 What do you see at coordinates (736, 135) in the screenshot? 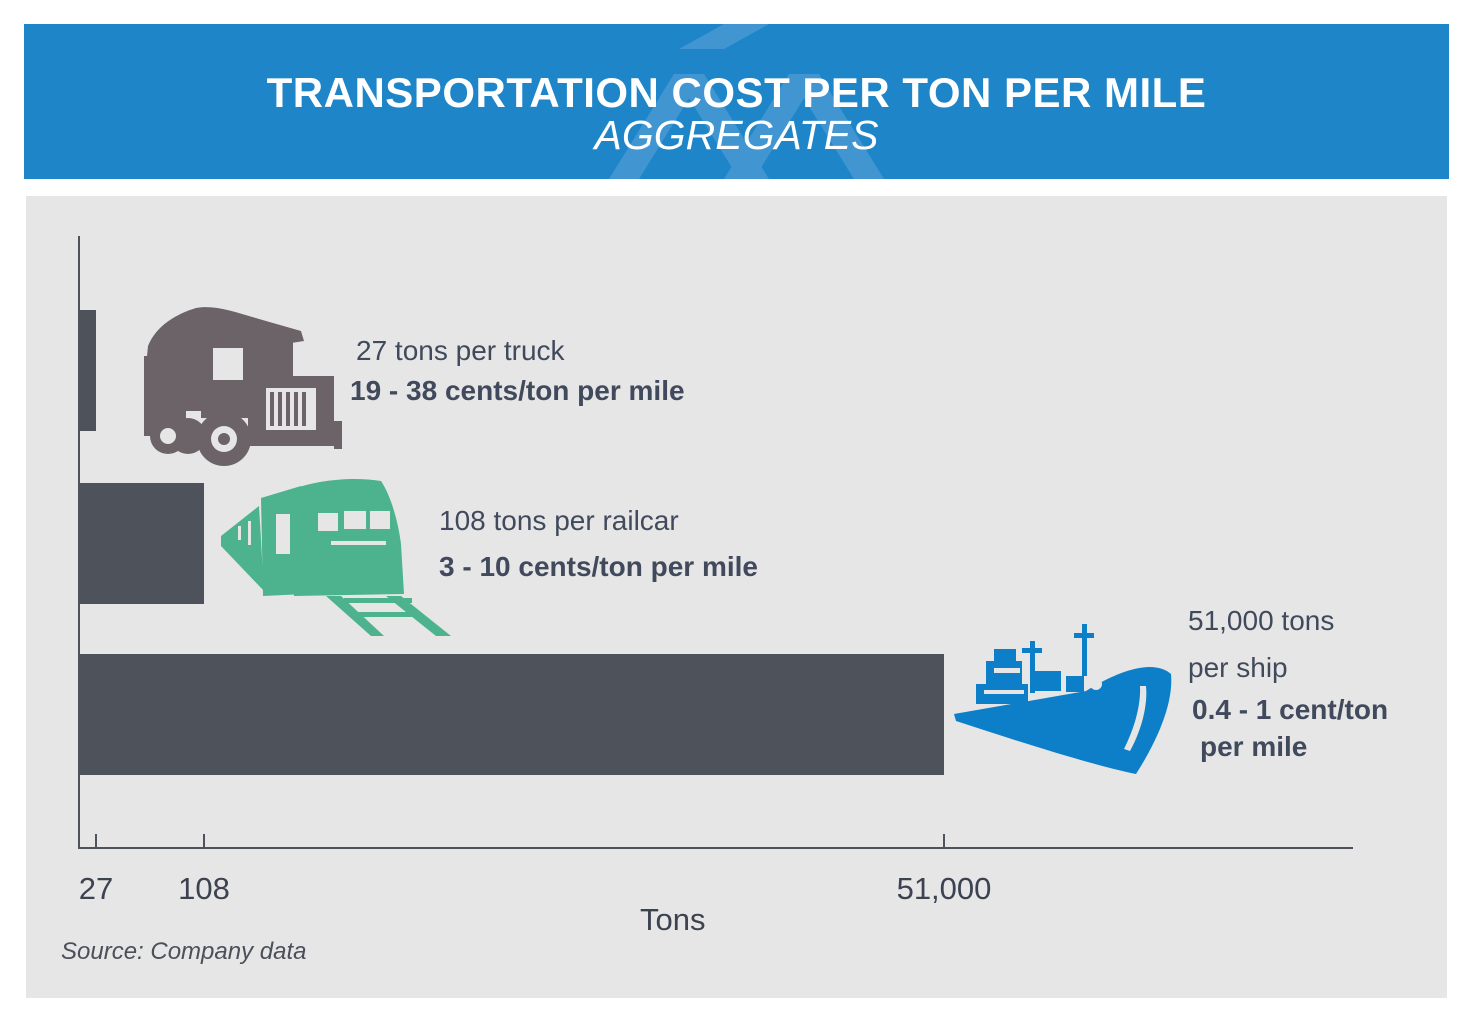
I see `chart-subtitle: AGGREGATES` at bounding box center [736, 135].